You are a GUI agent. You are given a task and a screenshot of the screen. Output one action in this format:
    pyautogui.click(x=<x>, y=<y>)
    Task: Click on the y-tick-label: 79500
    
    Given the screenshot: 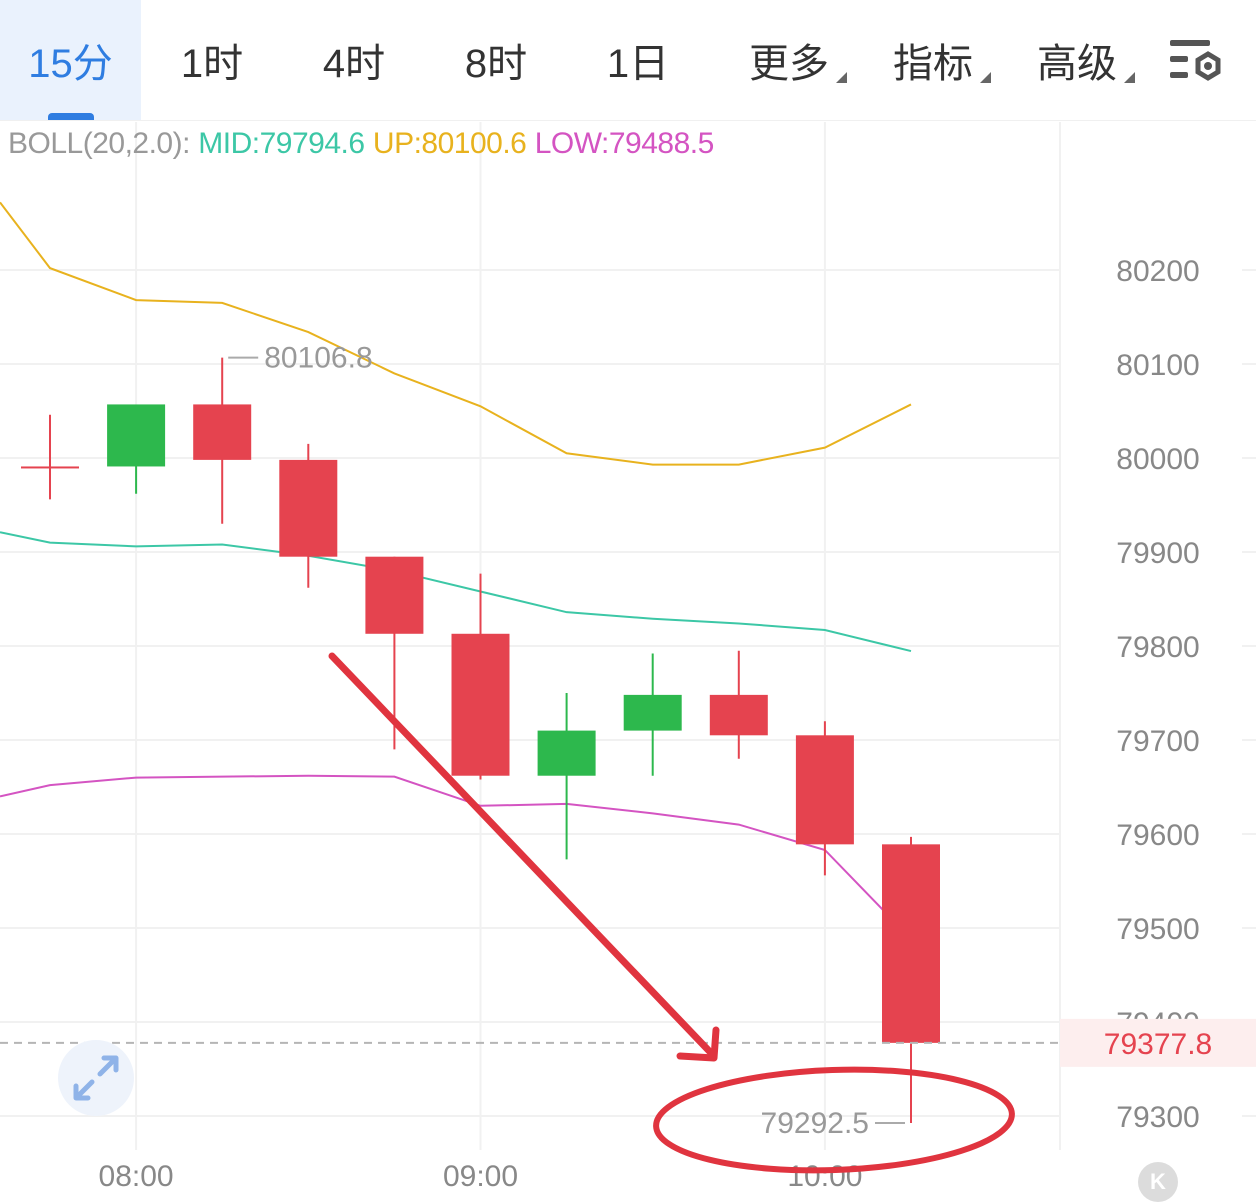 What is the action you would take?
    pyautogui.click(x=1157, y=929)
    